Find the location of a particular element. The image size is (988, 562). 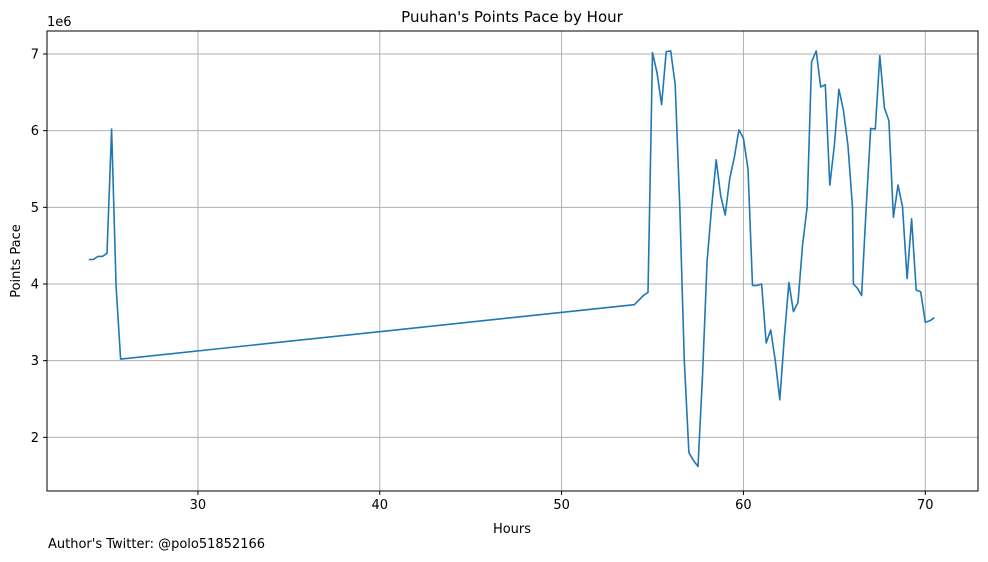

y-tick-label: 5 is located at coordinates (35, 208).